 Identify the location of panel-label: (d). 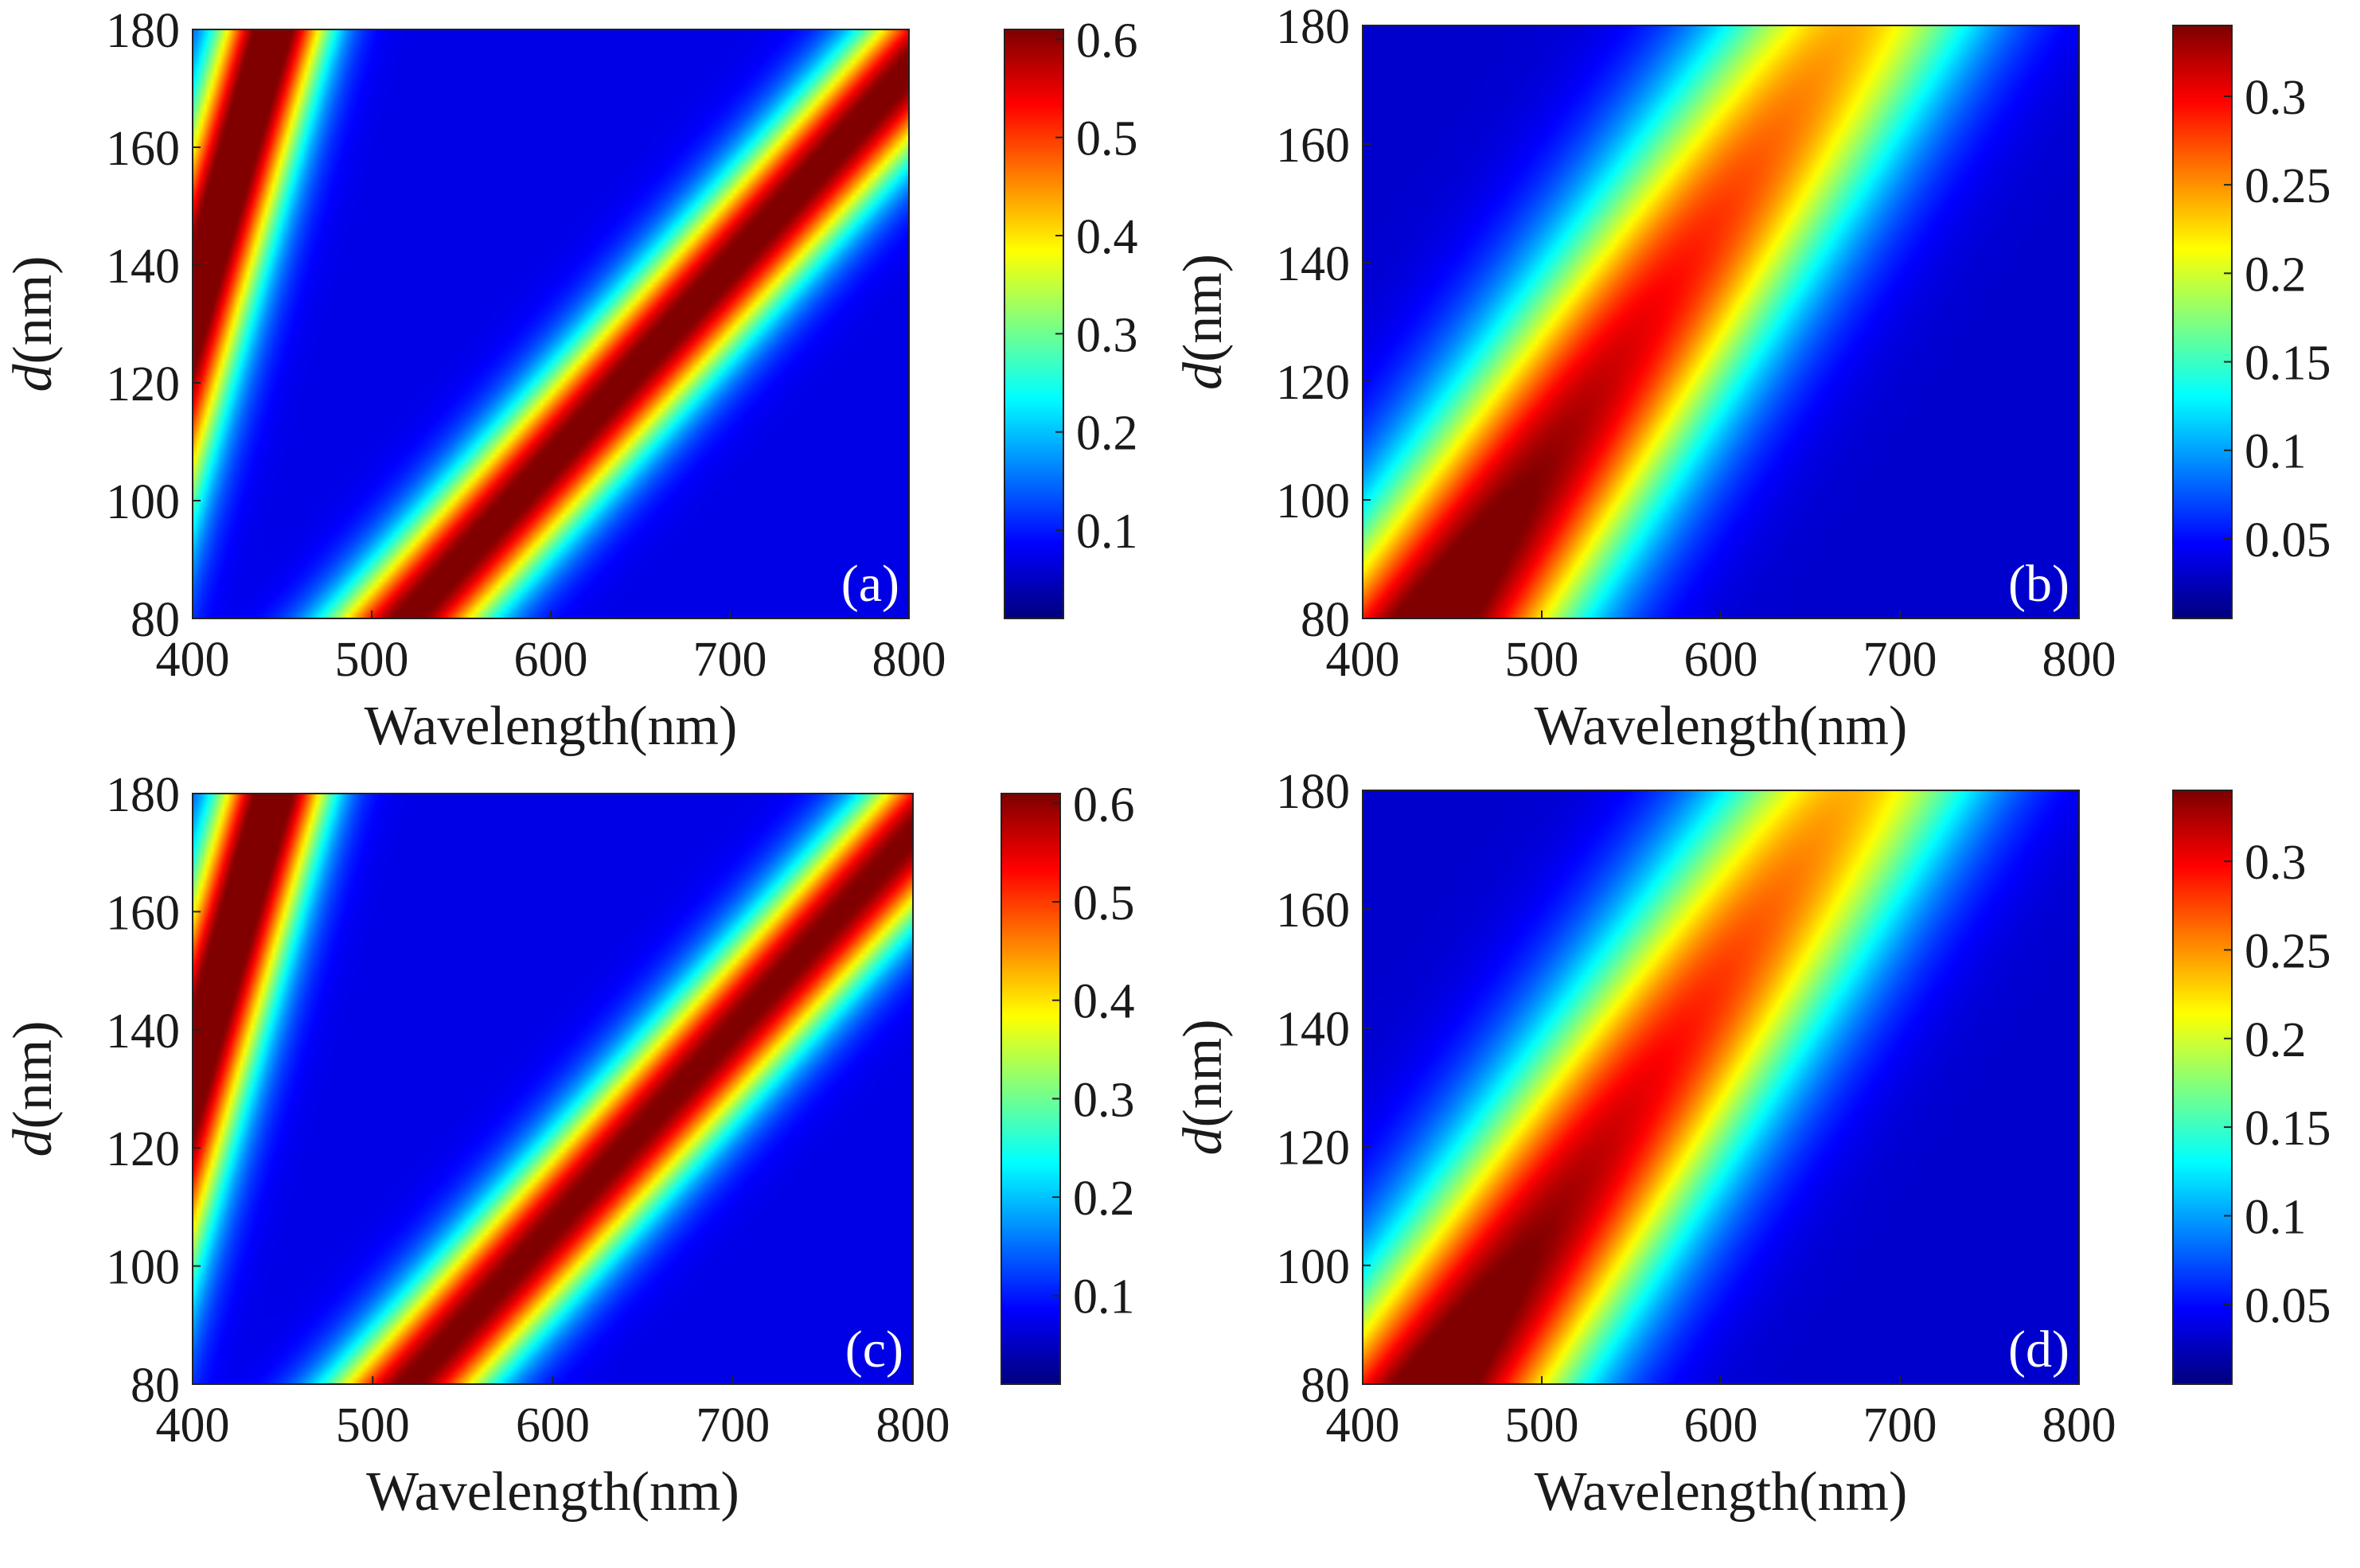
(2038, 1349).